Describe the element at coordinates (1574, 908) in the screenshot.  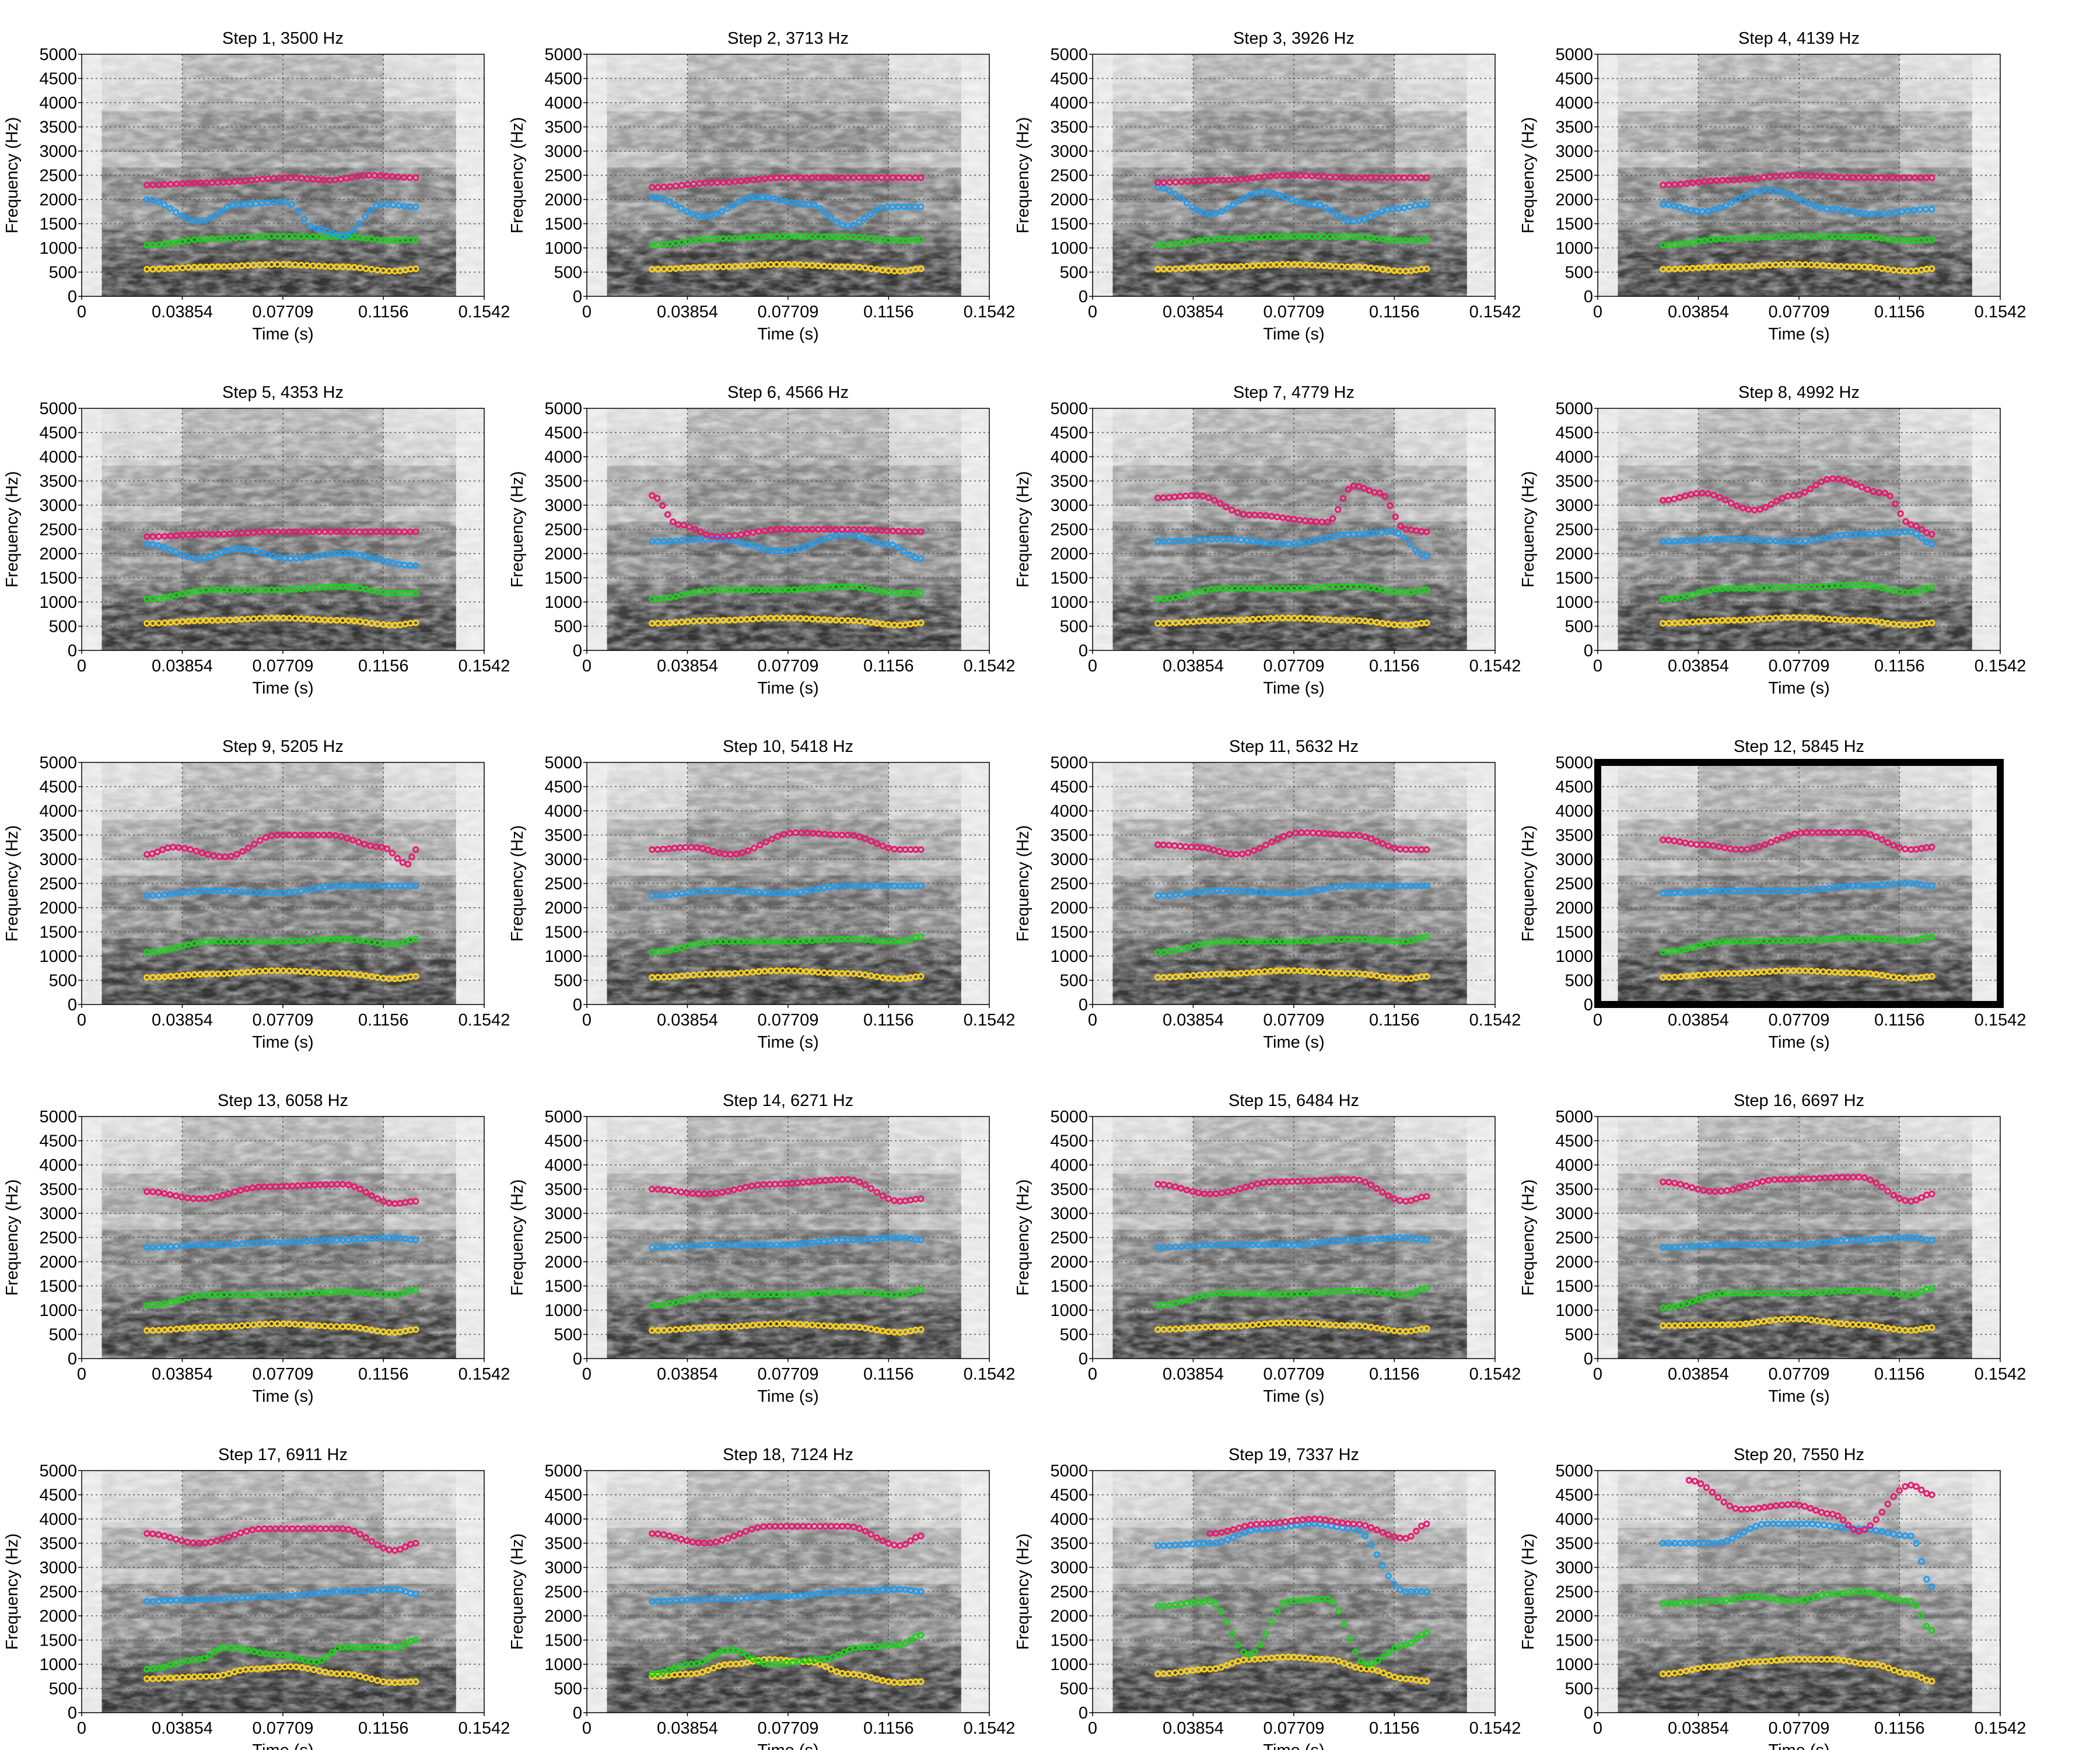
I see `y-tick-label: 2000` at that location.